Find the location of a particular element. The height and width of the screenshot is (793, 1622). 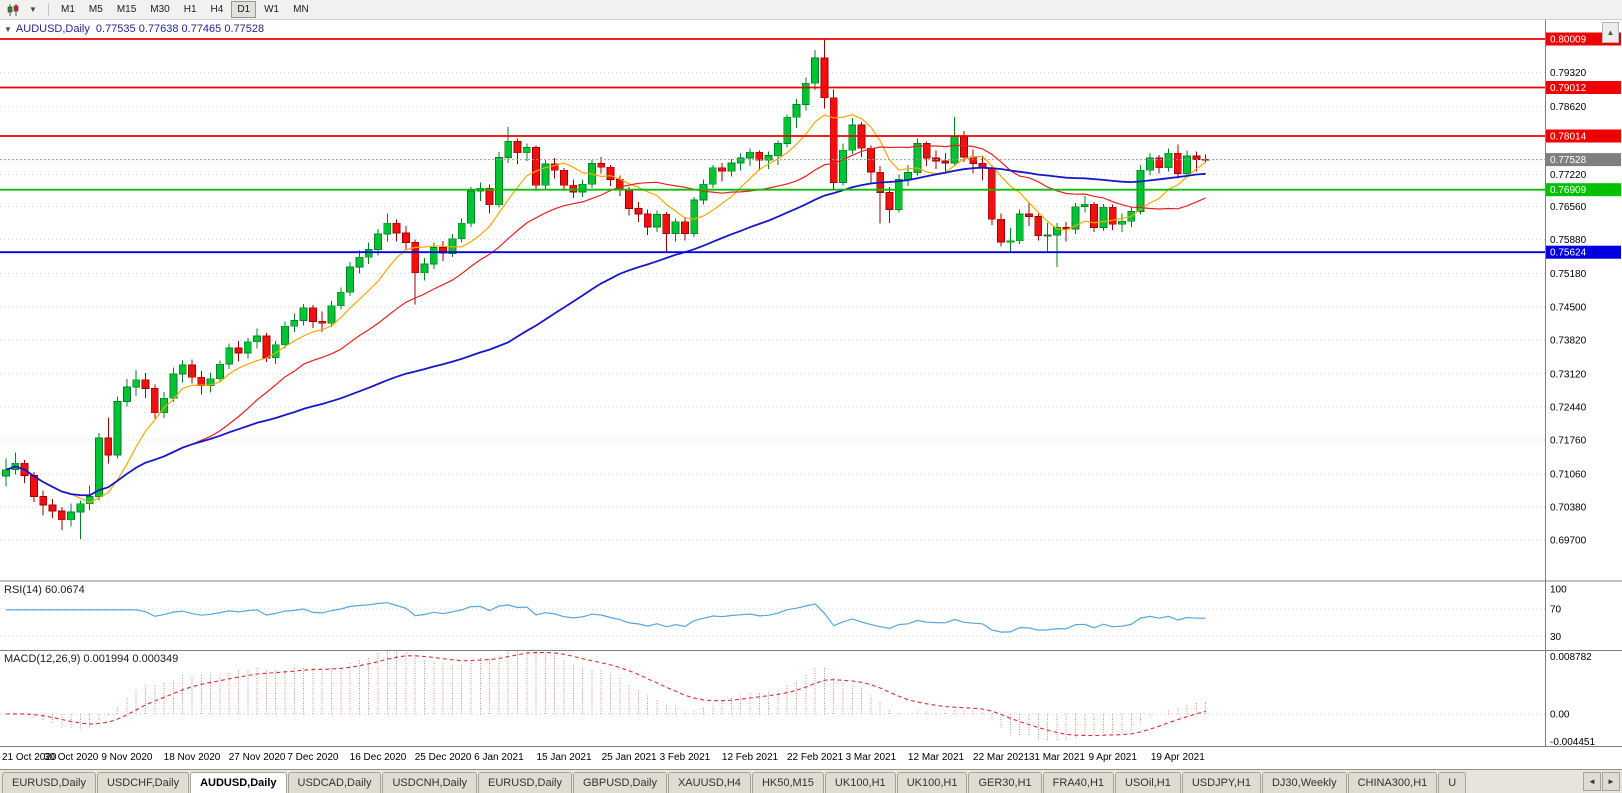

svg-text: 30 Oct 2020 is located at coordinates (71, 757).